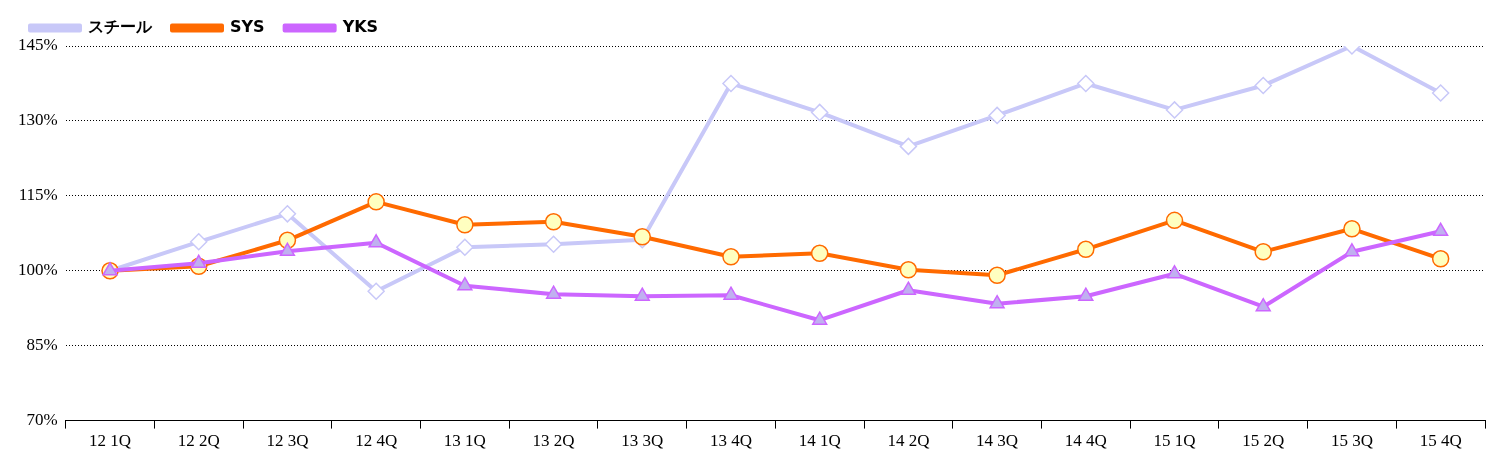 The image size is (1505, 460). Describe the element at coordinates (42, 345) in the screenshot. I see `y-tick-label: 85%` at that location.